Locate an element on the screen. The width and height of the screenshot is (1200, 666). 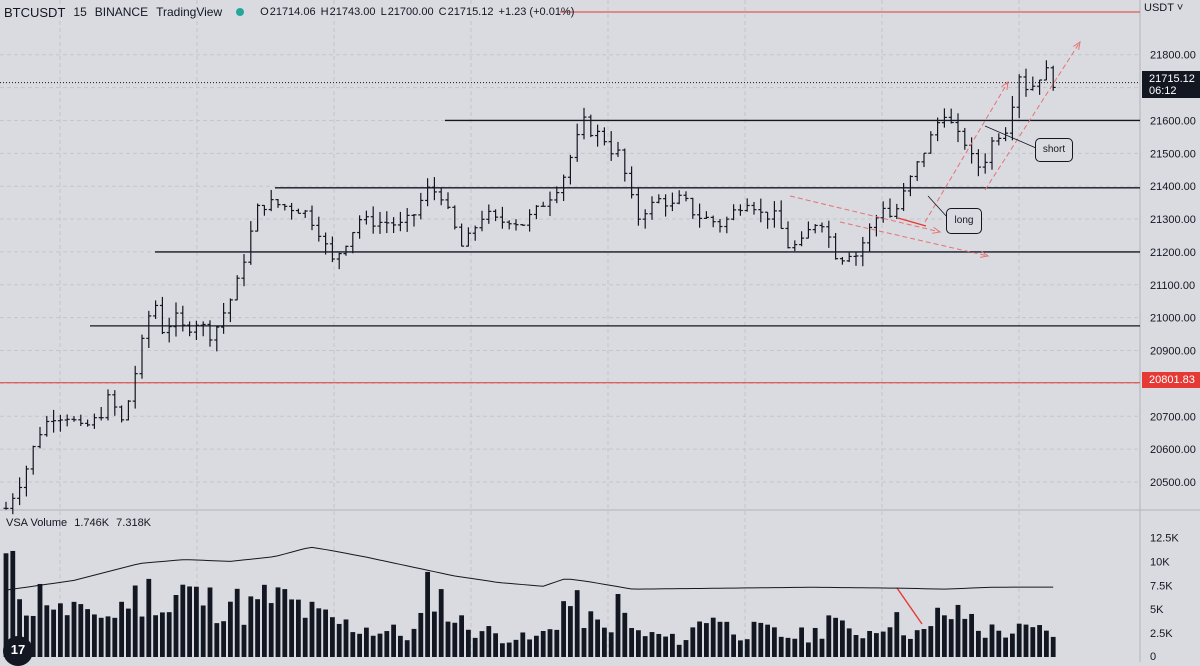
short-connector is located at coordinates (1010, 137).